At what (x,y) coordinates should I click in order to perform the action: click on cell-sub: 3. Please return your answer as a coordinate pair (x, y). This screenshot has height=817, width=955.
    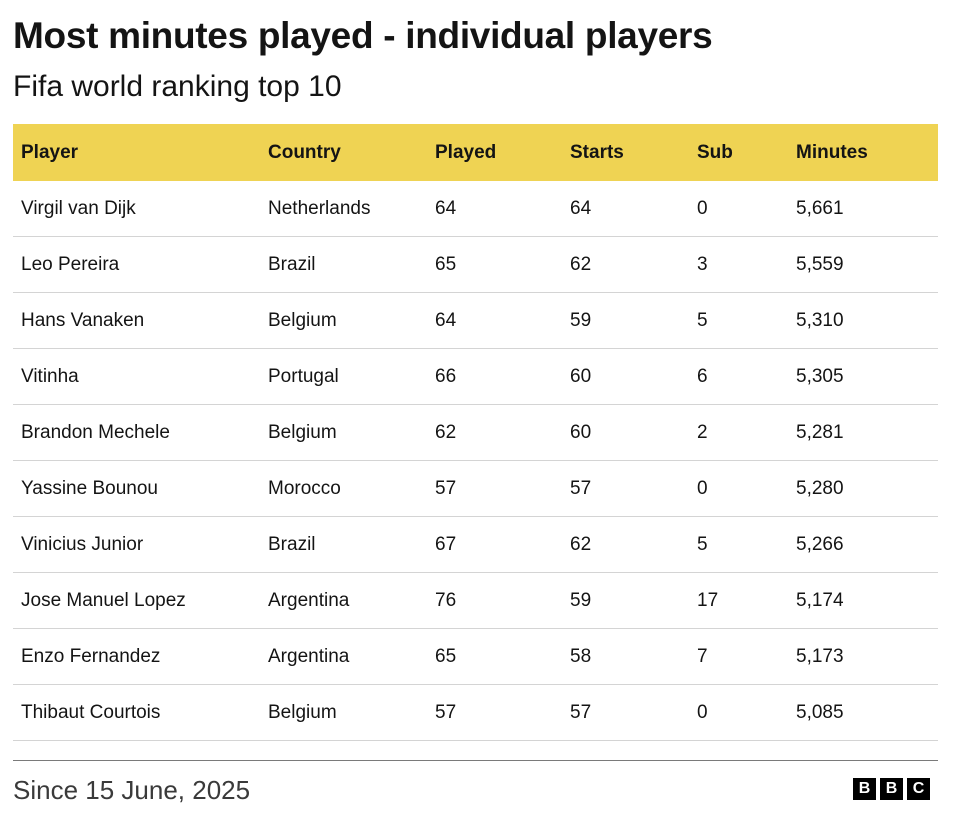
    Looking at the image, I should click on (702, 264).